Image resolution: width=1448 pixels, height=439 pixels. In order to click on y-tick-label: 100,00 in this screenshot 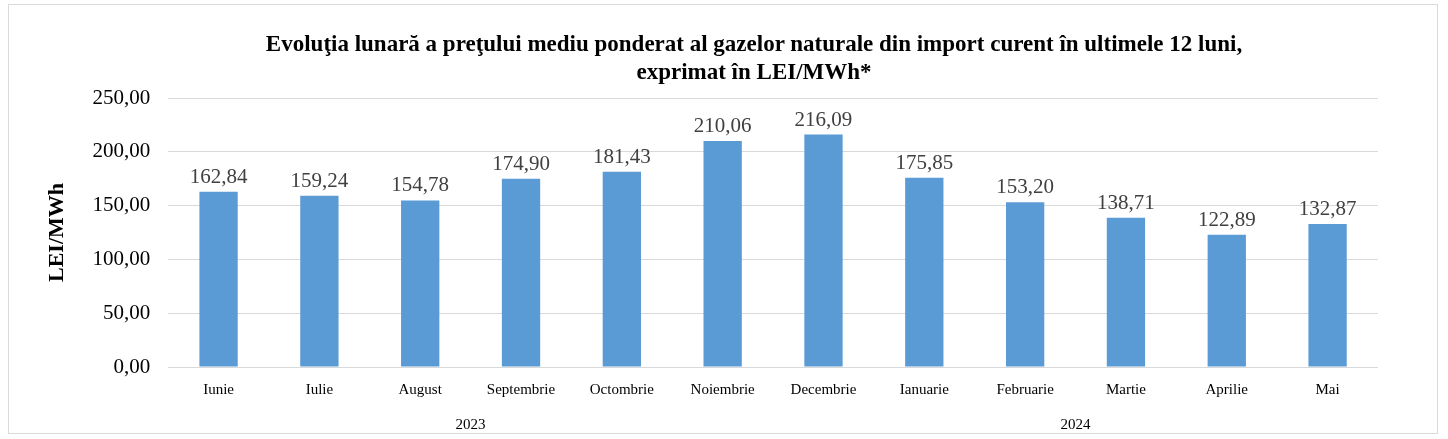, I will do `click(121, 257)`.